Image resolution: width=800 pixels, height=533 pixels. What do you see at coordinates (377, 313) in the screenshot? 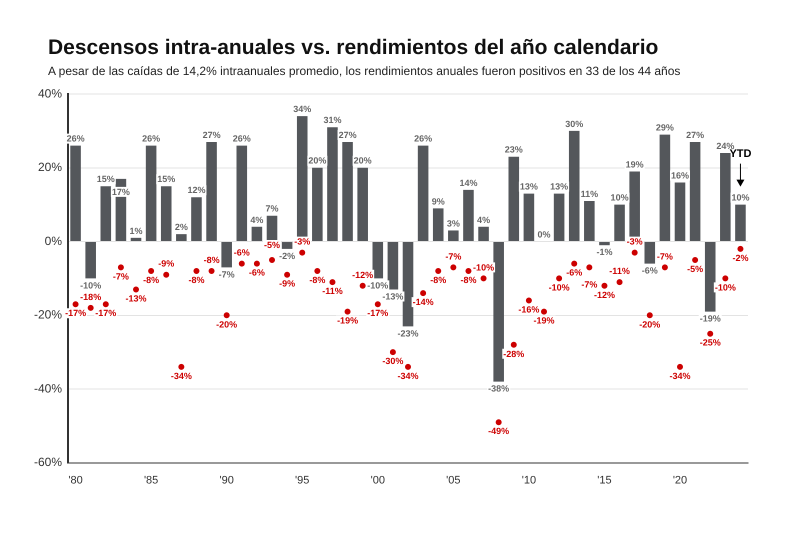
I see `data-label: -17%` at bounding box center [377, 313].